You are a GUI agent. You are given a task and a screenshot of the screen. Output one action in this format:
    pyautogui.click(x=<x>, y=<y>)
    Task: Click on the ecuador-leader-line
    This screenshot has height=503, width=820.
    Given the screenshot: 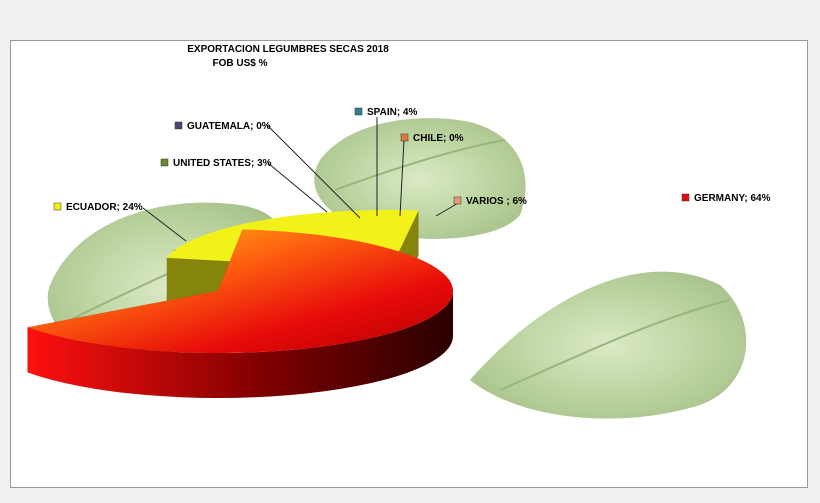 What is the action you would take?
    pyautogui.click(x=164, y=224)
    